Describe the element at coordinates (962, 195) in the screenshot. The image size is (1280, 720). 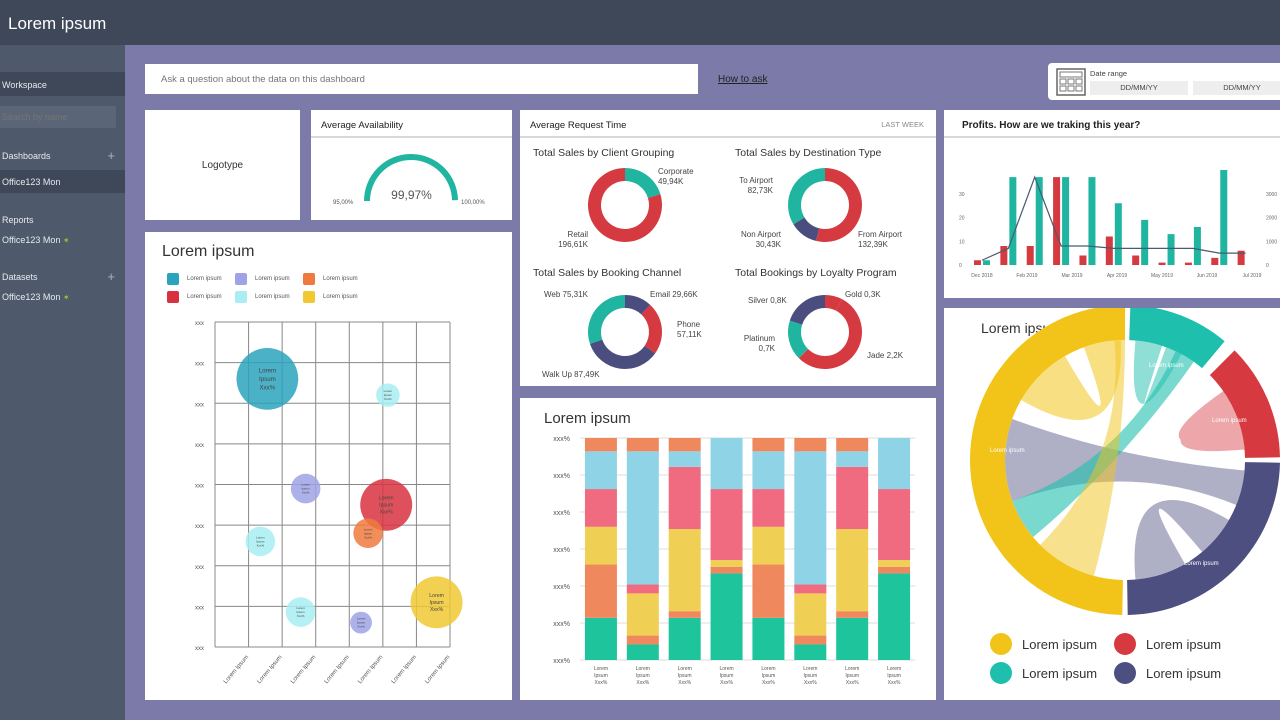
I see `y-left-label: 30` at that location.